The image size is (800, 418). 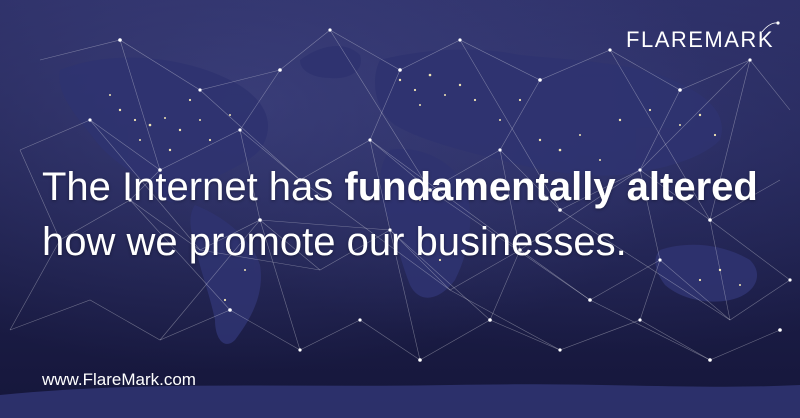 What do you see at coordinates (770, 27) in the screenshot?
I see `sparkle-icon` at bounding box center [770, 27].